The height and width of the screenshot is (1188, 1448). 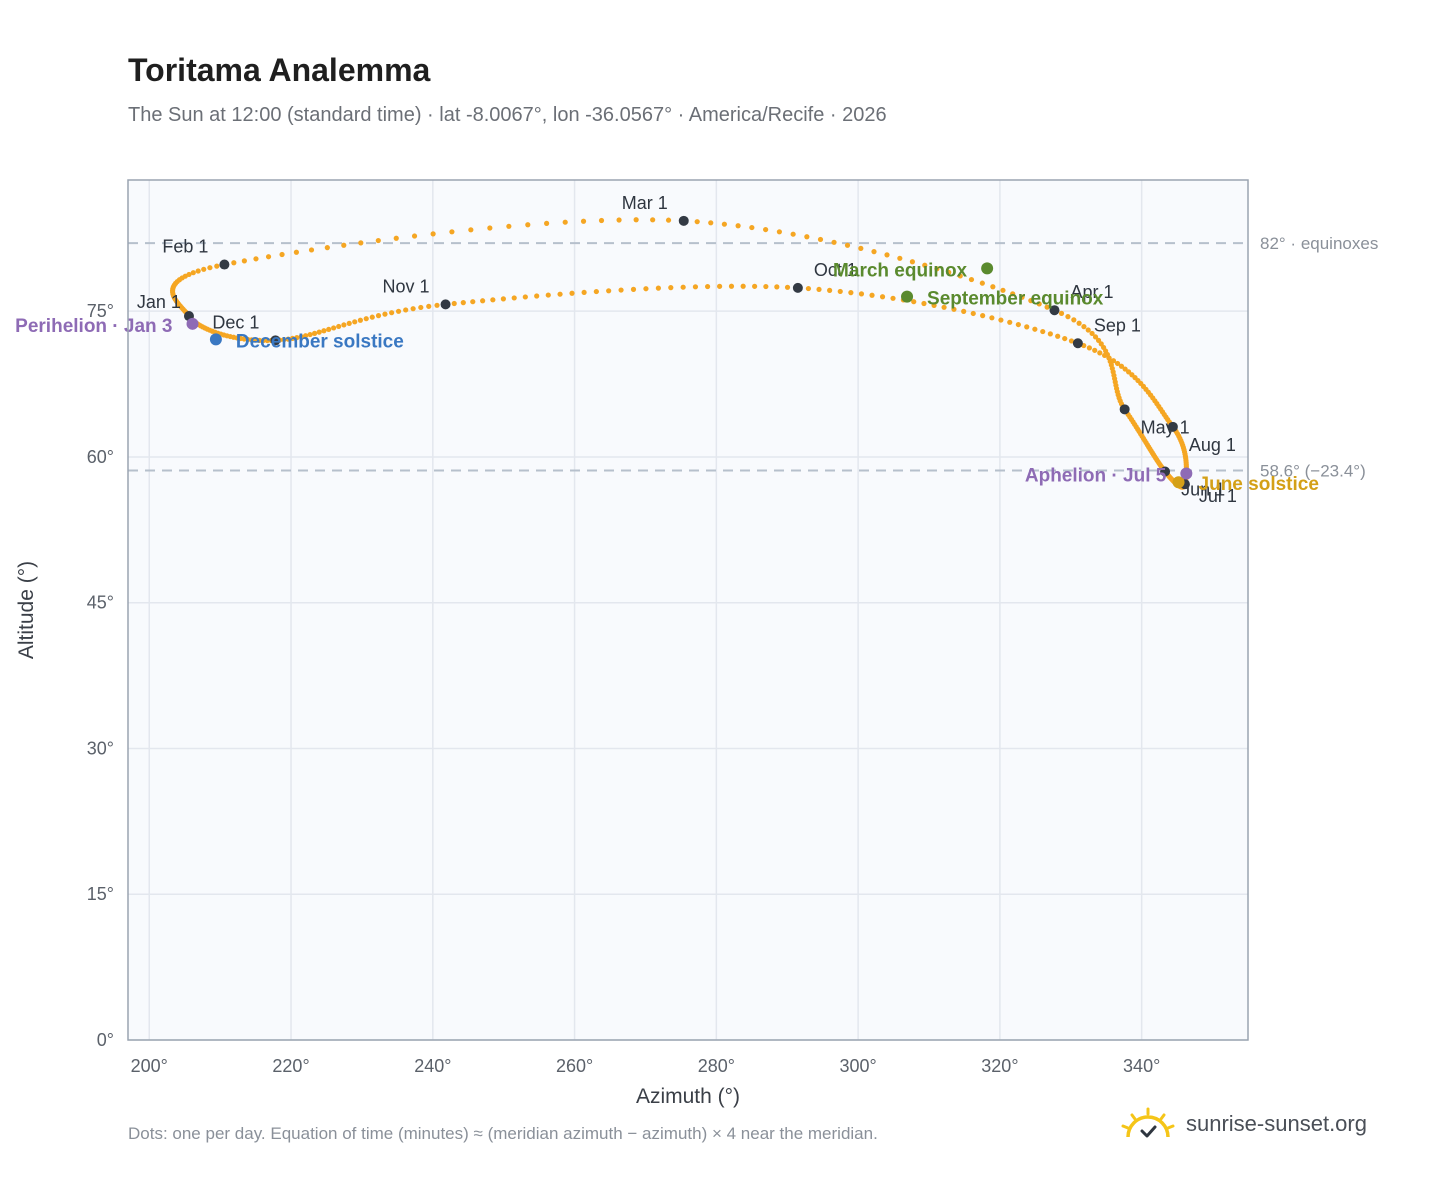 I want to click on month-label: Jul 1, so click(x=1218, y=496).